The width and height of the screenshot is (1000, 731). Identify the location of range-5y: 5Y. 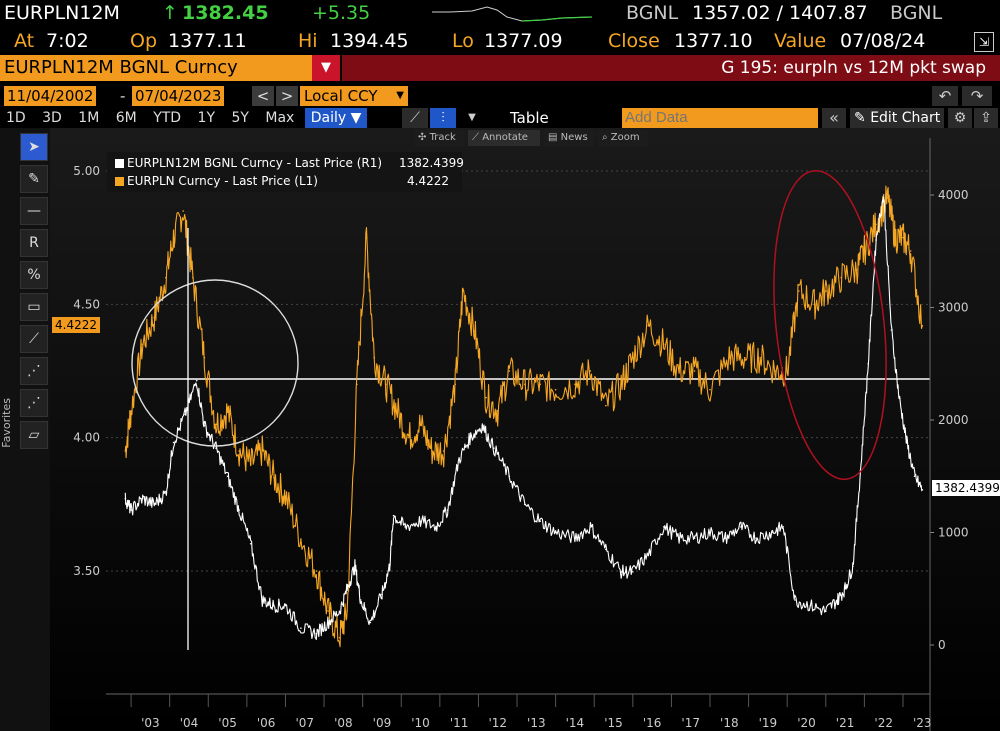
(240, 118).